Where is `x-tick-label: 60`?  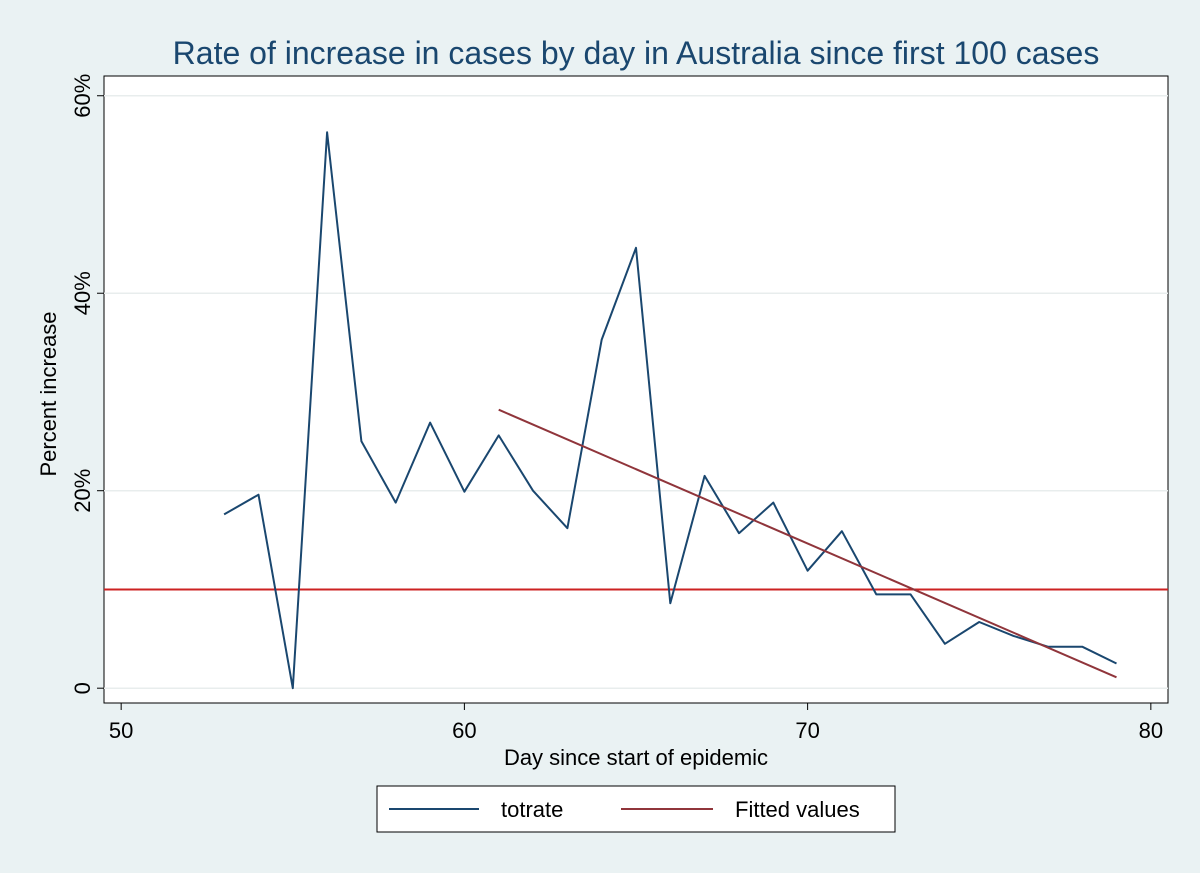
x-tick-label: 60 is located at coordinates (464, 730).